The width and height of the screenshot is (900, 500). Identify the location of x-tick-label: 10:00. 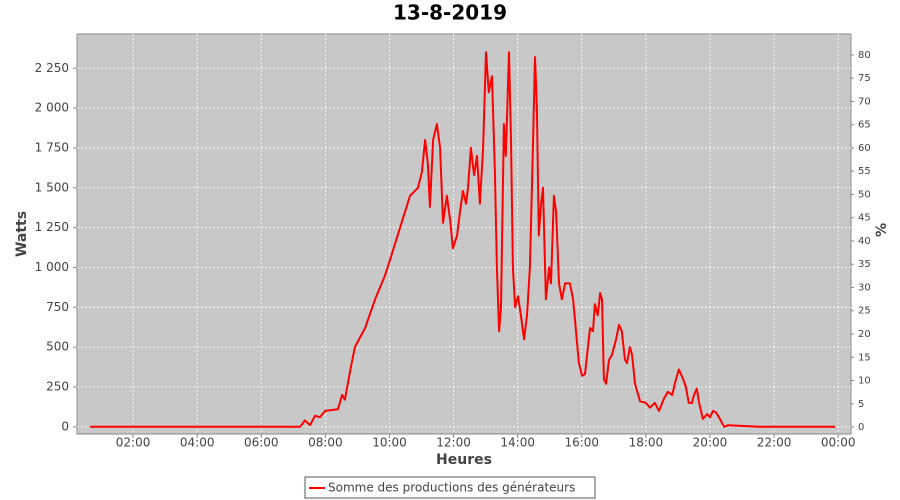
(389, 443).